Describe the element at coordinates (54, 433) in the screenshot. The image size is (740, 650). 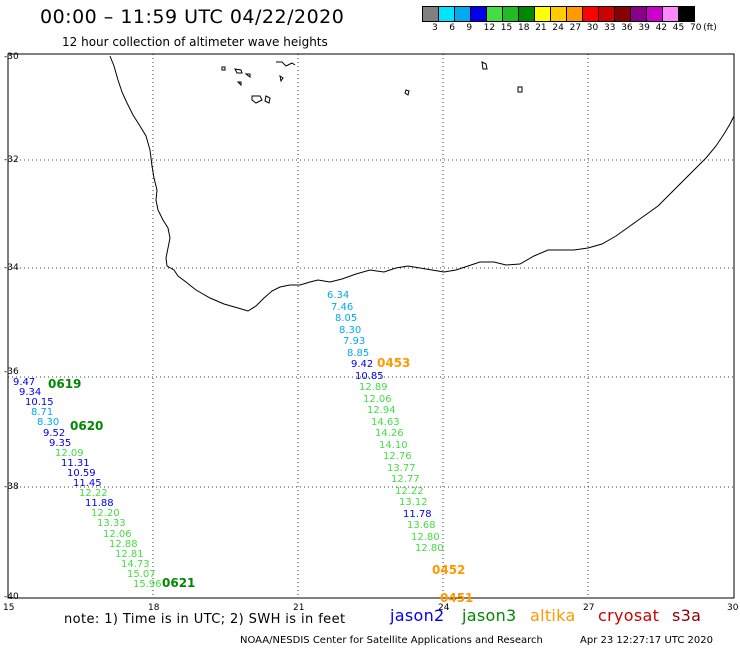
I see `wave-height-label: 9.52` at that location.